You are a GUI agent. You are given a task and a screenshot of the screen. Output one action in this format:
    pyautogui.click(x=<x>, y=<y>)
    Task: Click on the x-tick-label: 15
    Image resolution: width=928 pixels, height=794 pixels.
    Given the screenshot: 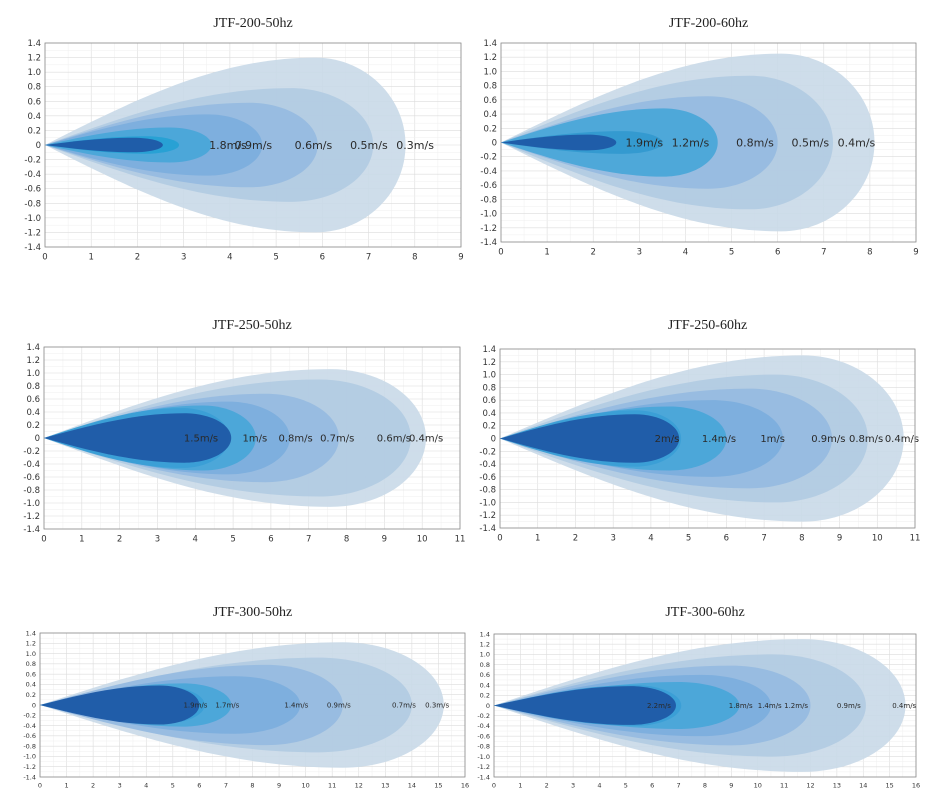 What is the action you would take?
    pyautogui.click(x=438, y=786)
    